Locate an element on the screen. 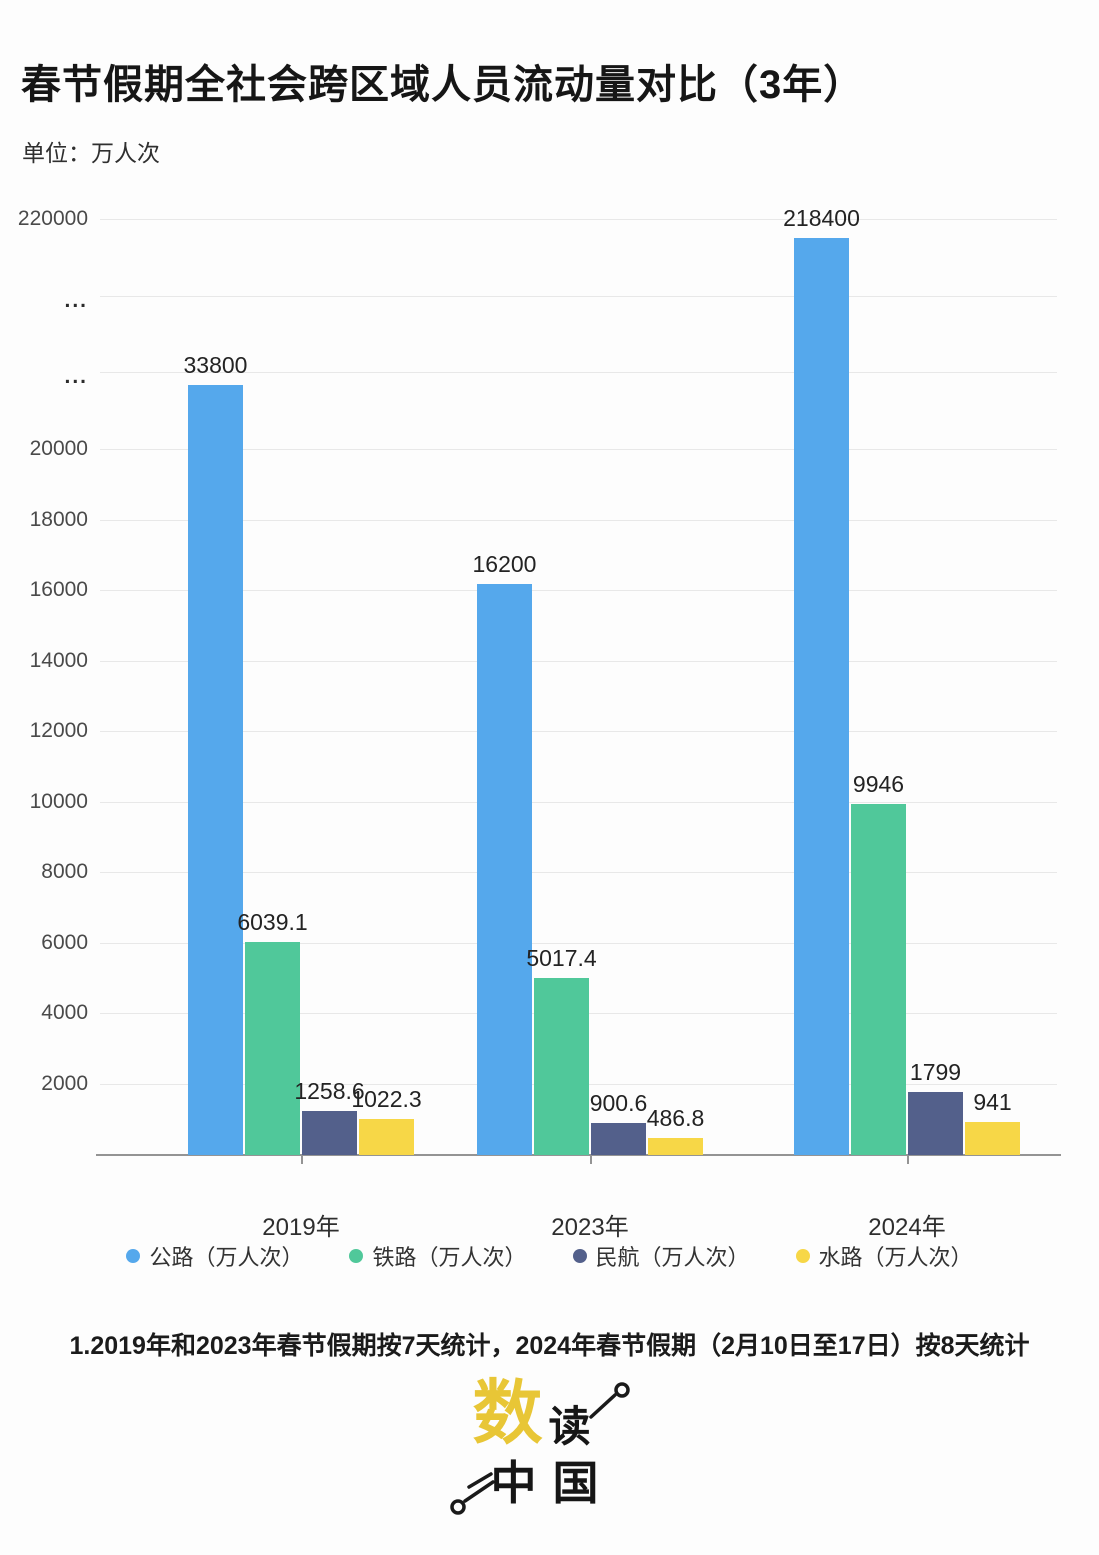  legend-item-series1: 铁路（万人次） is located at coordinates (438, 1256).